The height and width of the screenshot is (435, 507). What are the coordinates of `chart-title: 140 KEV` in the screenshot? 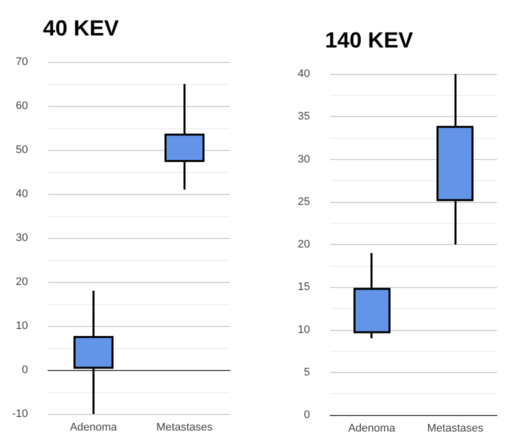 It's located at (369, 40).